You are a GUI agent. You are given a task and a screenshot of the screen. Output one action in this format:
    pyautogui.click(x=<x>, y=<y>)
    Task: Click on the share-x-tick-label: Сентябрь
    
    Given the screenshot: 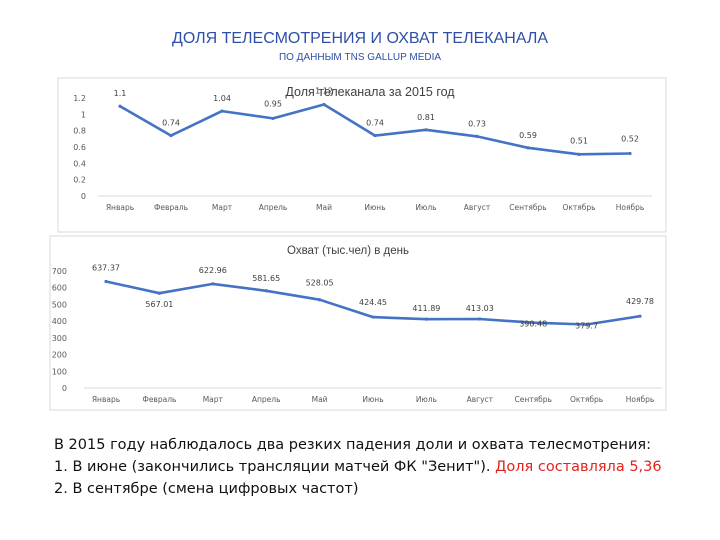 What is the action you would take?
    pyautogui.click(x=527, y=207)
    